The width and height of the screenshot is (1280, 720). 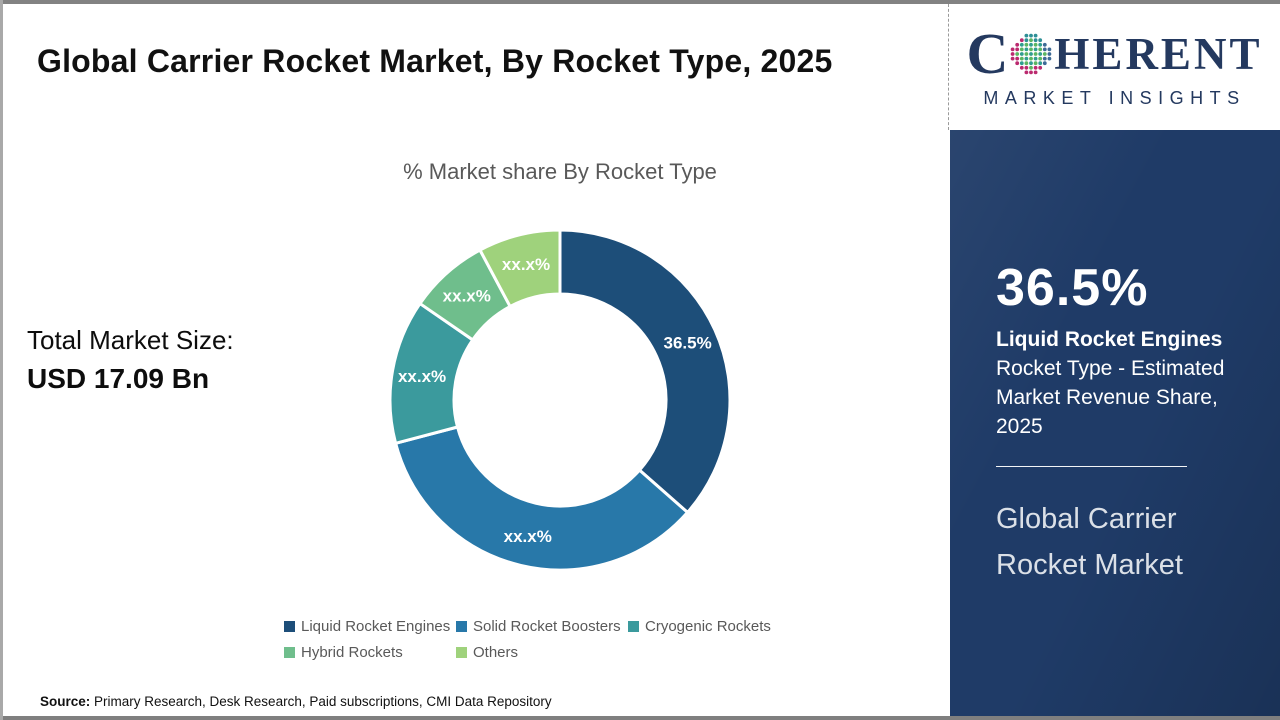 I want to click on brand-logo-word: C HERENT, so click(x=1115, y=54).